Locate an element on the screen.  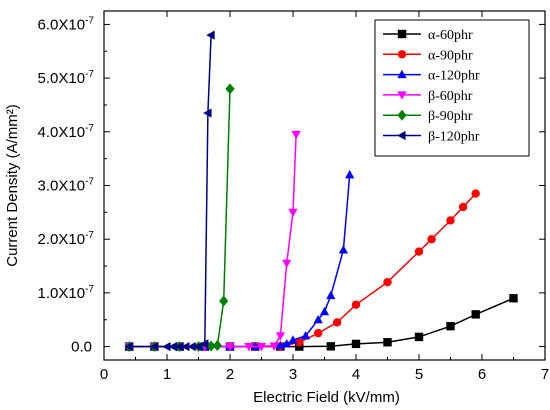
x-tick-label: 7 is located at coordinates (545, 374).